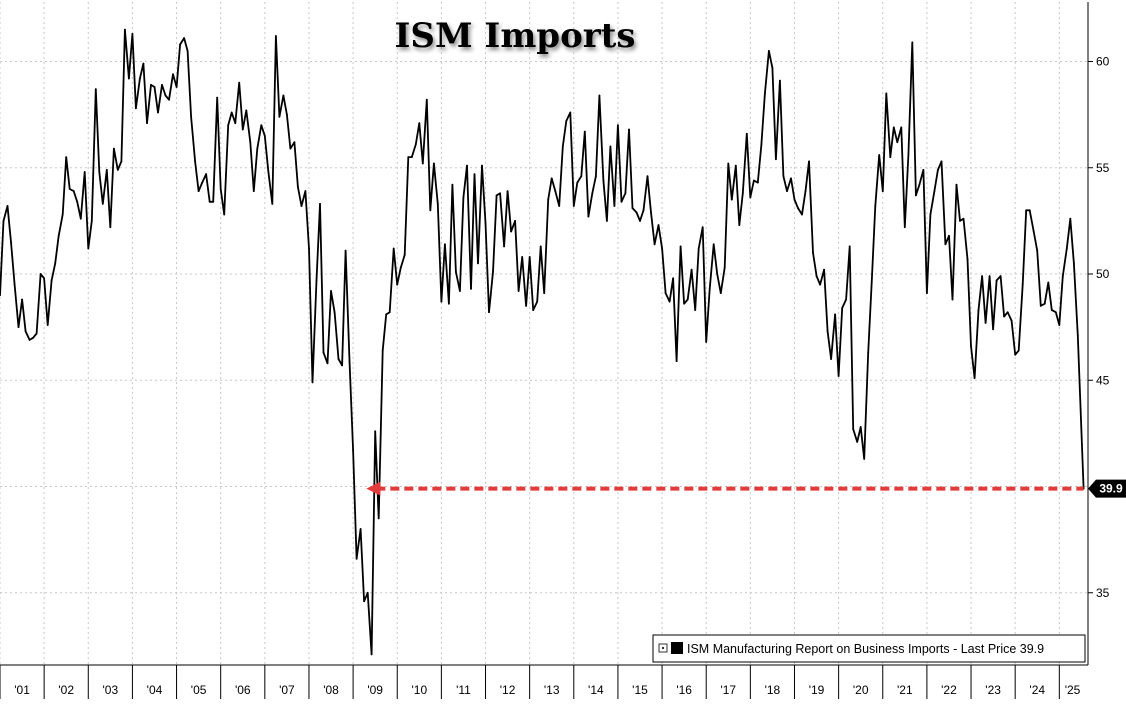 Image resolution: width=1126 pixels, height=704 pixels. I want to click on y-tick-label: 50, so click(1103, 274).